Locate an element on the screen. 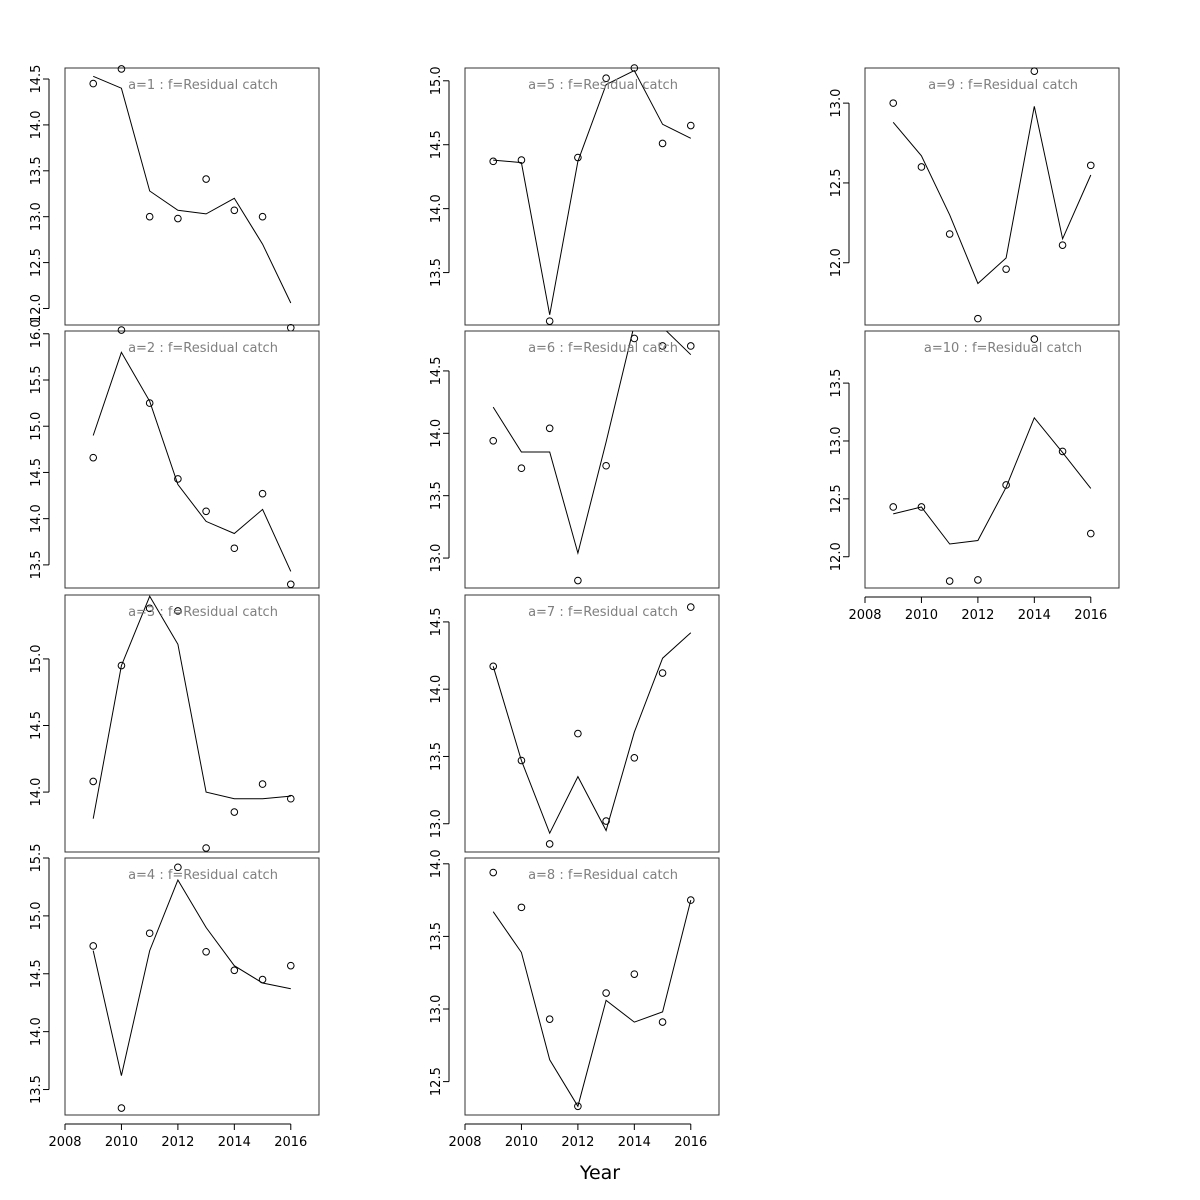  panel-title: a=3 : f=Residual catch is located at coordinates (203, 612).